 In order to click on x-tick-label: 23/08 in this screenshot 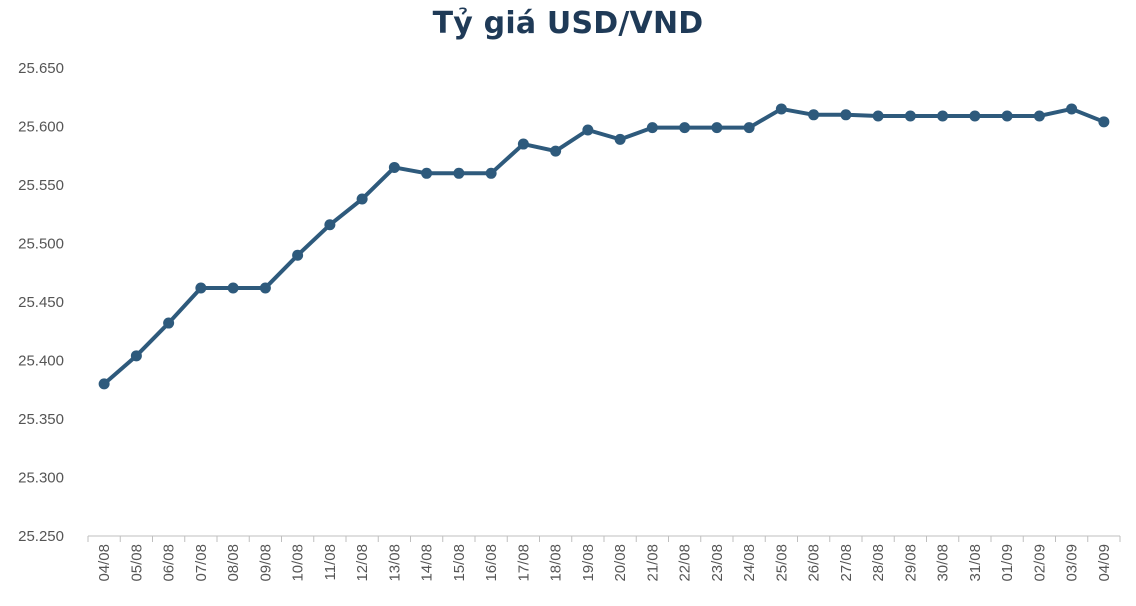, I will do `click(717, 563)`.